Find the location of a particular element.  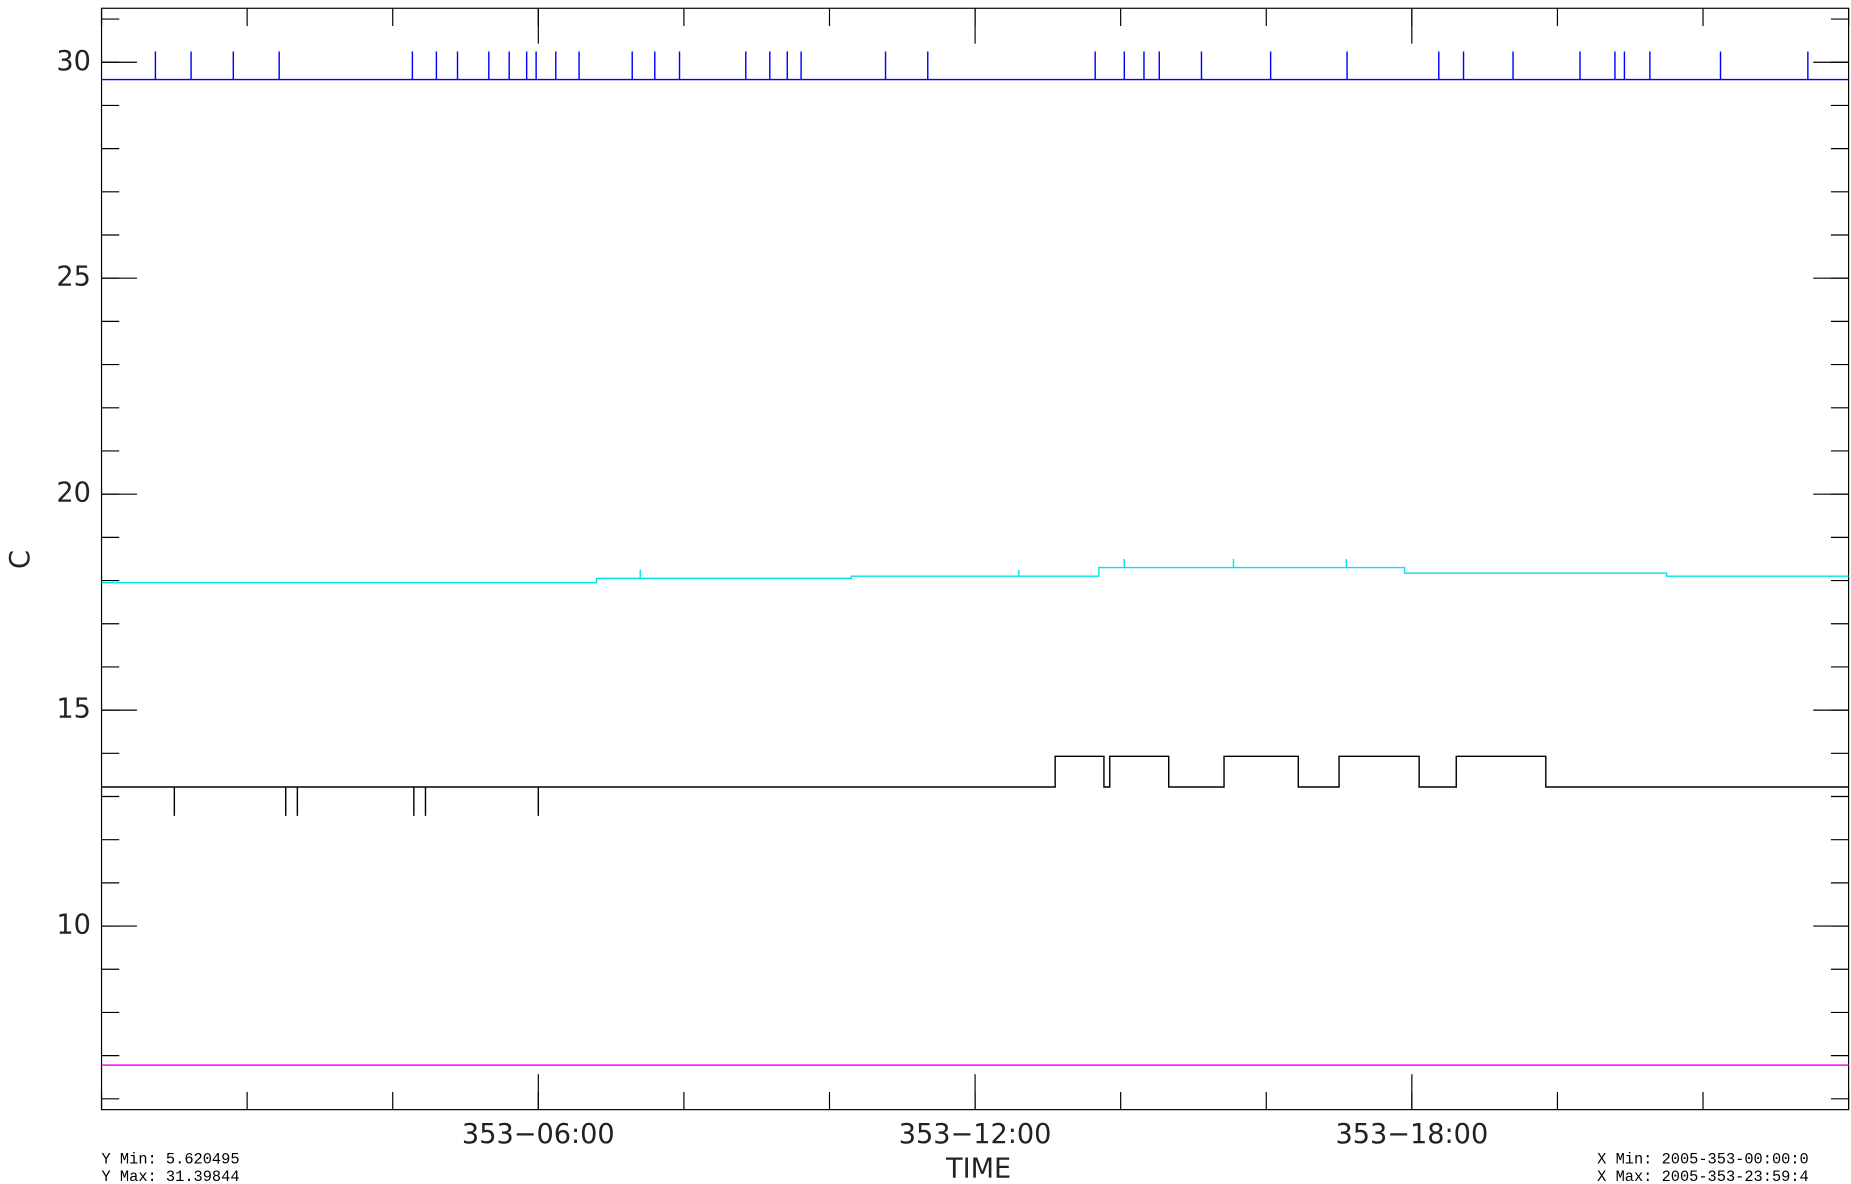

y-tick-label: 10 is located at coordinates (73, 925).